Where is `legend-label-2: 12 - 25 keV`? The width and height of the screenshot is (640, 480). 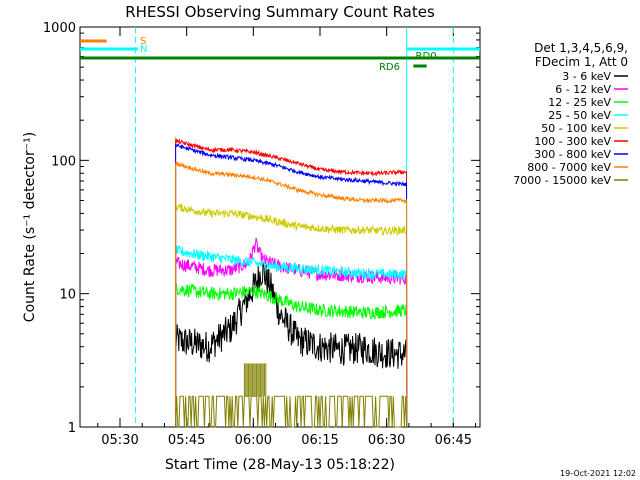 legend-label-2: 12 - 25 keV is located at coordinates (579, 102).